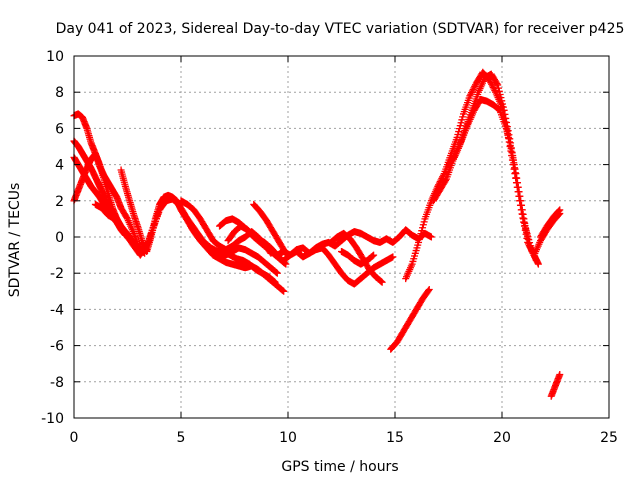  What do you see at coordinates (490, 175) in the screenshot?
I see `series-track-s` at bounding box center [490, 175].